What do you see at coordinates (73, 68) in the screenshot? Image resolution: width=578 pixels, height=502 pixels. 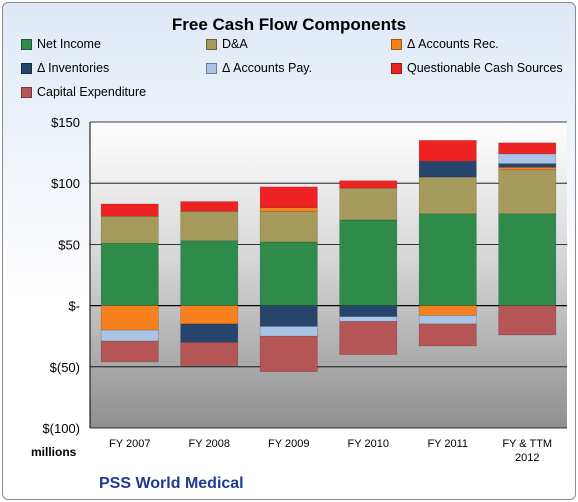 I see `legend-label: Δ Inventories` at bounding box center [73, 68].